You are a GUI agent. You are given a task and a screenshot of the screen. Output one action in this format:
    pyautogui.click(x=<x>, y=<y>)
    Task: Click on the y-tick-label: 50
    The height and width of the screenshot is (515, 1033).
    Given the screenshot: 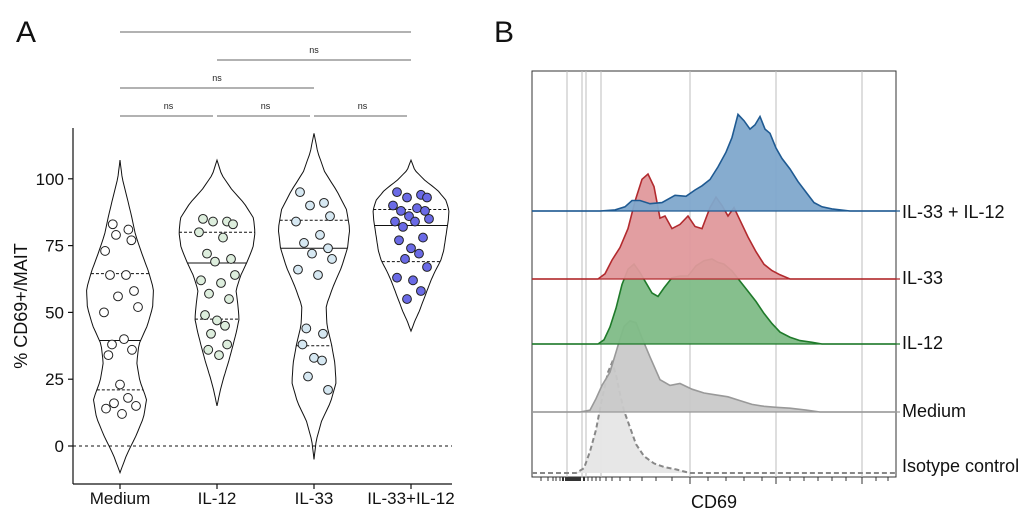 What is the action you would take?
    pyautogui.click(x=54, y=312)
    